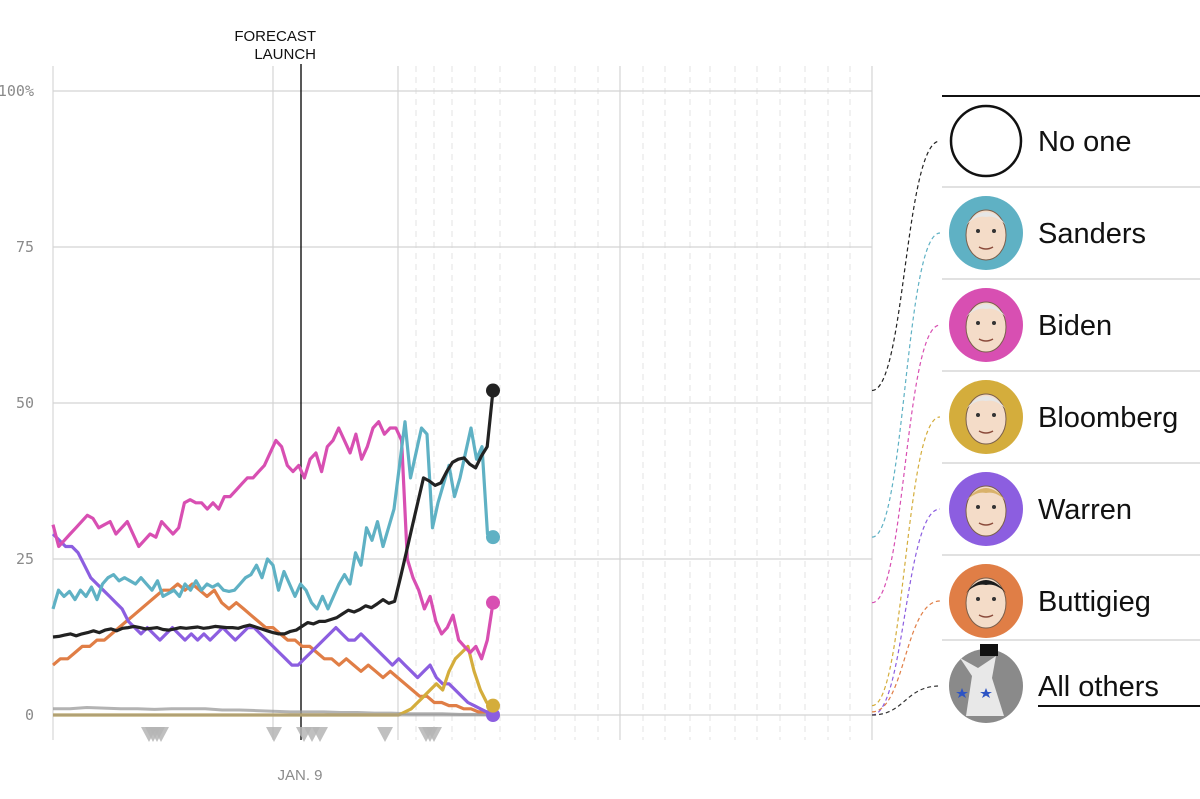  Describe the element at coordinates (906, 700) in the screenshot. I see `legend-connector-all-others` at that location.